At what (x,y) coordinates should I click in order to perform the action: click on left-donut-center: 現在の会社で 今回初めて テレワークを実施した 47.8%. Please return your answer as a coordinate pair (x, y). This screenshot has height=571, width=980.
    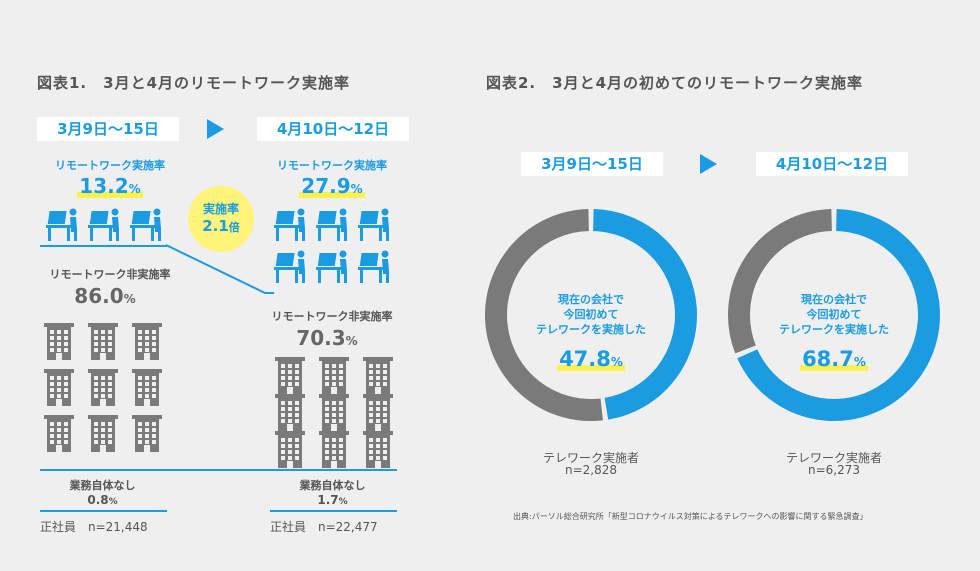
    Looking at the image, I should click on (591, 331).